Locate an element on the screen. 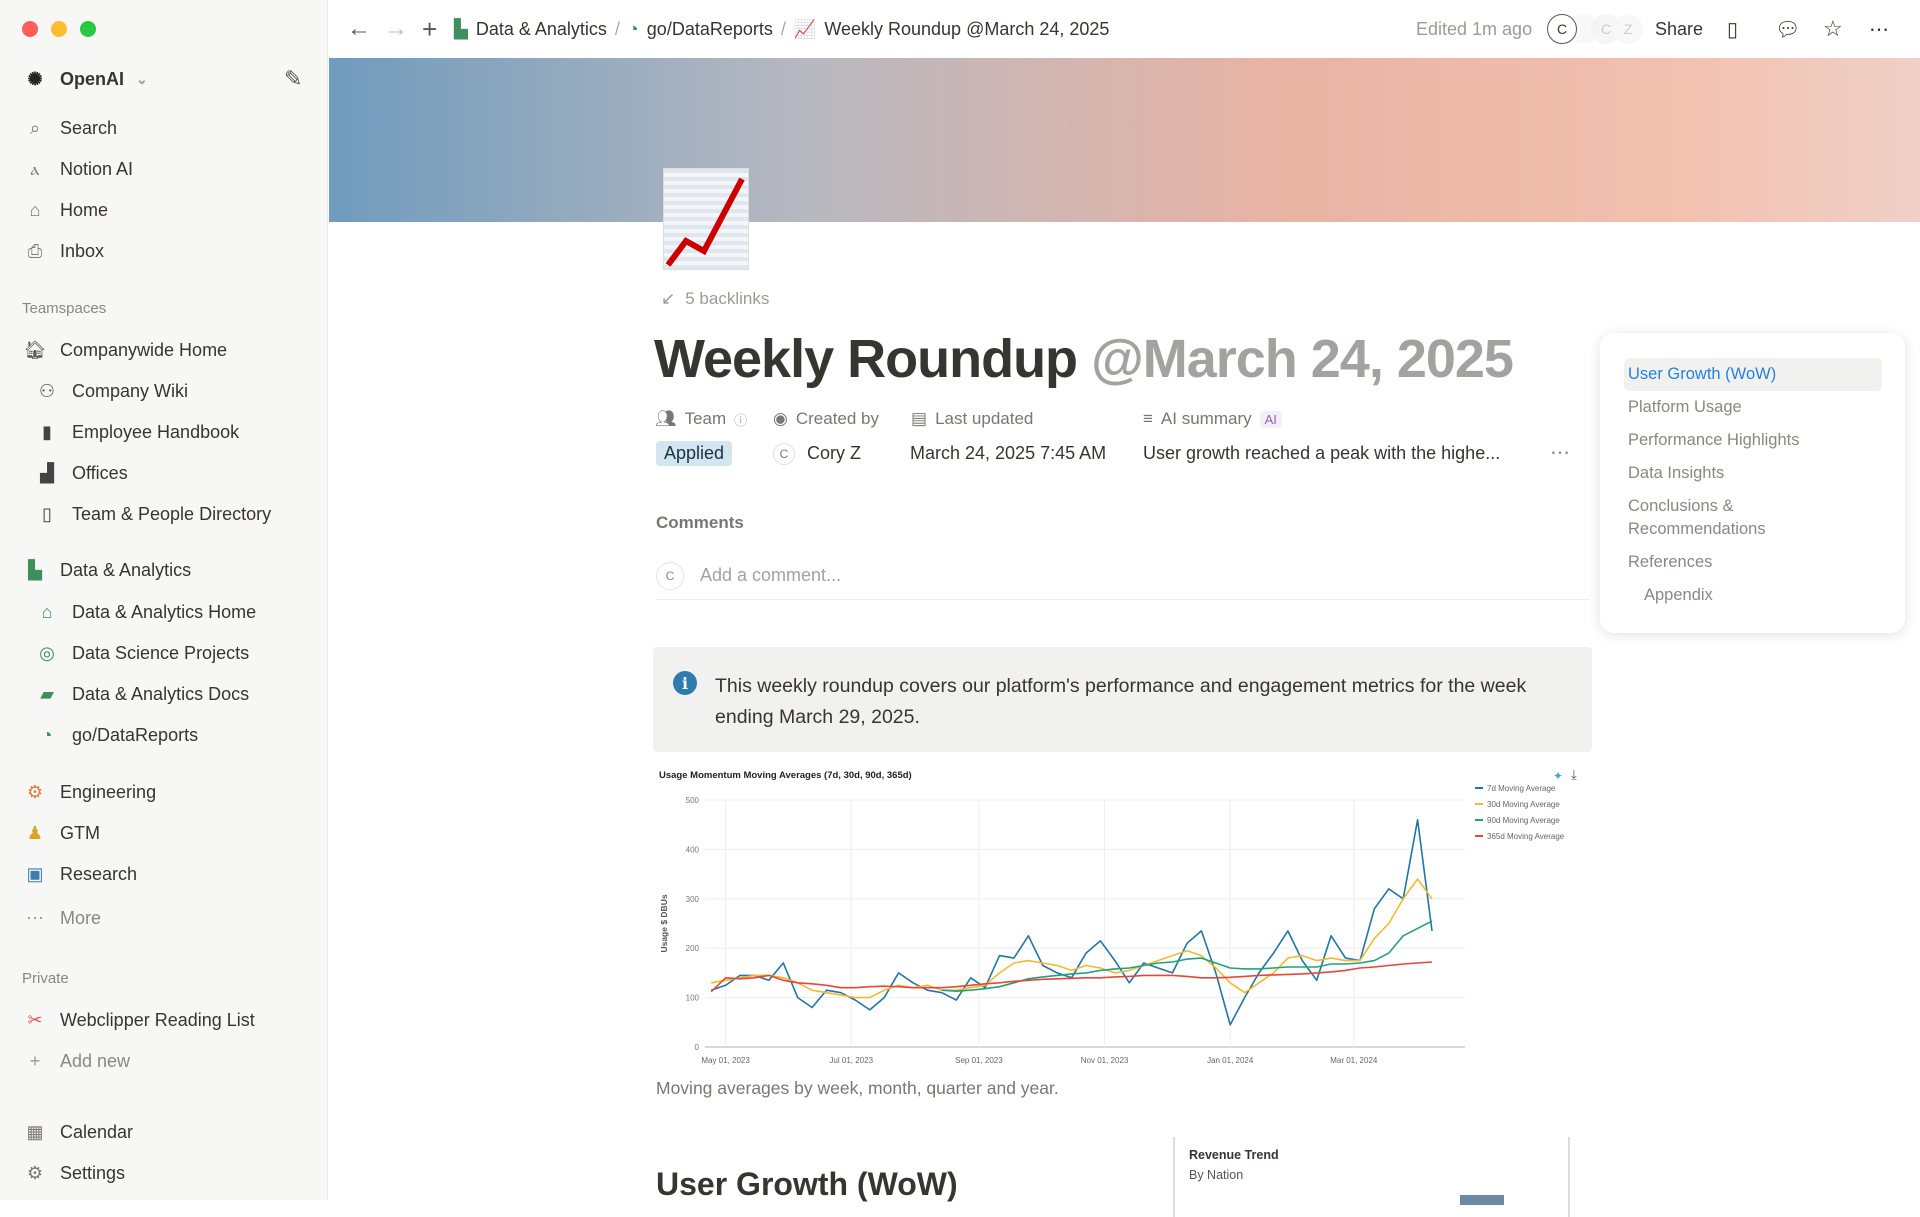 This screenshot has width=1920, height=1217. property-created-by-label: ◉ Created by is located at coordinates (826, 419).